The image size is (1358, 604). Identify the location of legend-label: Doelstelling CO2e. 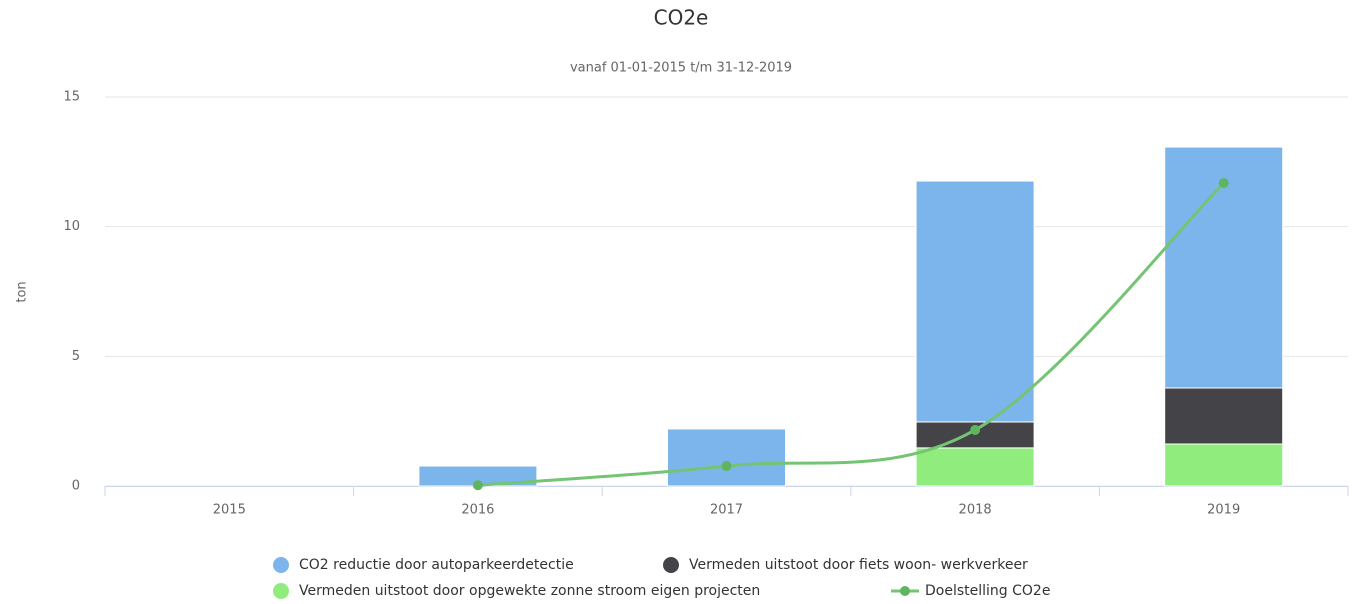
(987, 591).